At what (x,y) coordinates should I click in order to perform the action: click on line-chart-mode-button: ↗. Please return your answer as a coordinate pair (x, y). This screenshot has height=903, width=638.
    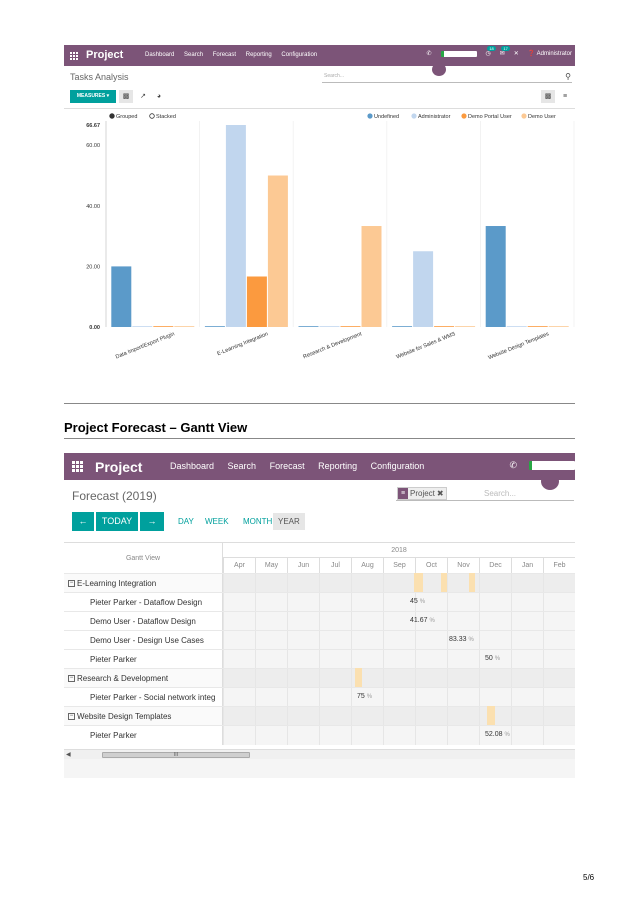
    Looking at the image, I should click on (143, 96).